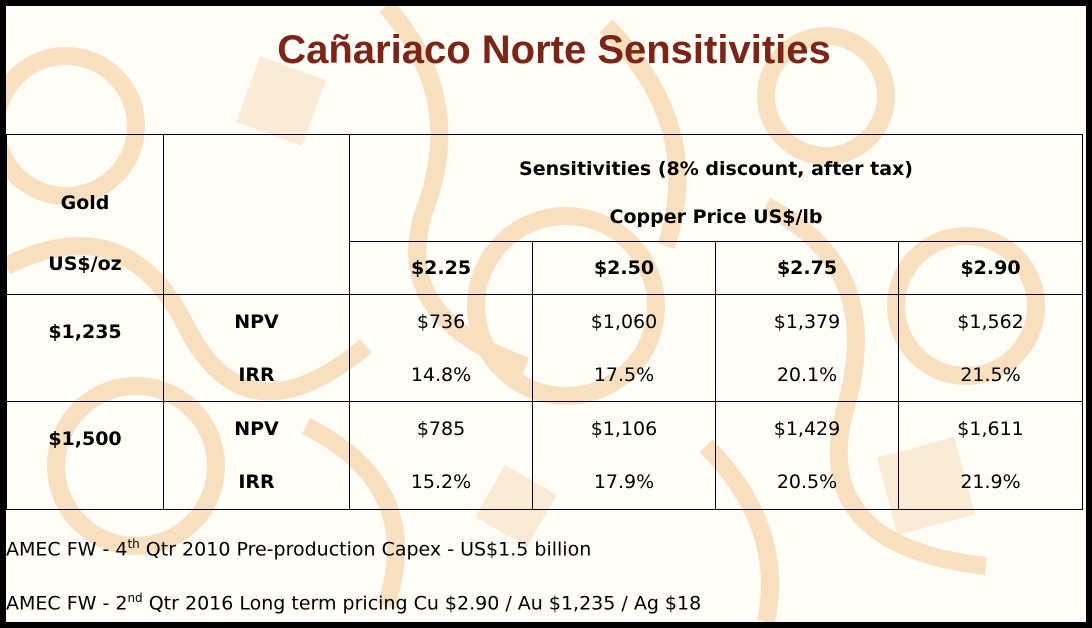 The height and width of the screenshot is (628, 1092). Describe the element at coordinates (441, 321) in the screenshot. I see `npv-value: $736` at that location.